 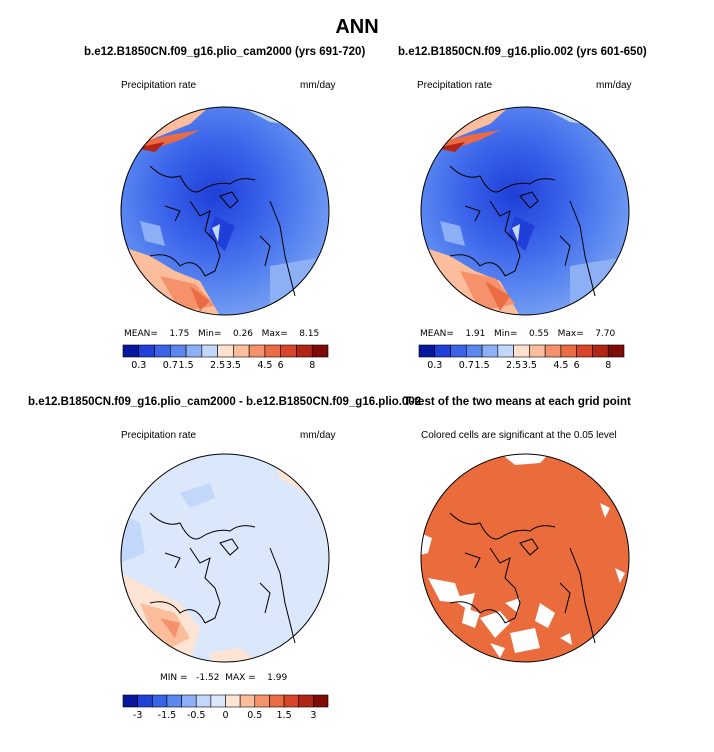 I want to click on min-value: 0.26, so click(x=242, y=334).